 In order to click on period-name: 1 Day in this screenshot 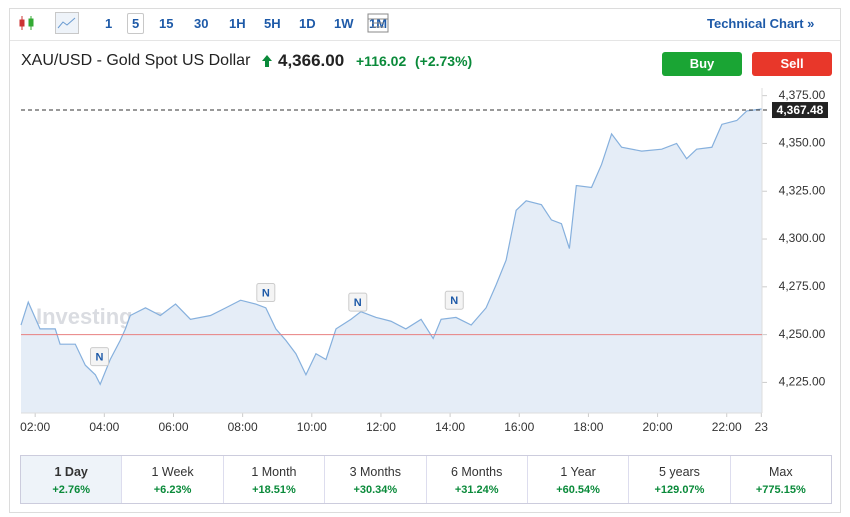, I will do `click(71, 472)`.